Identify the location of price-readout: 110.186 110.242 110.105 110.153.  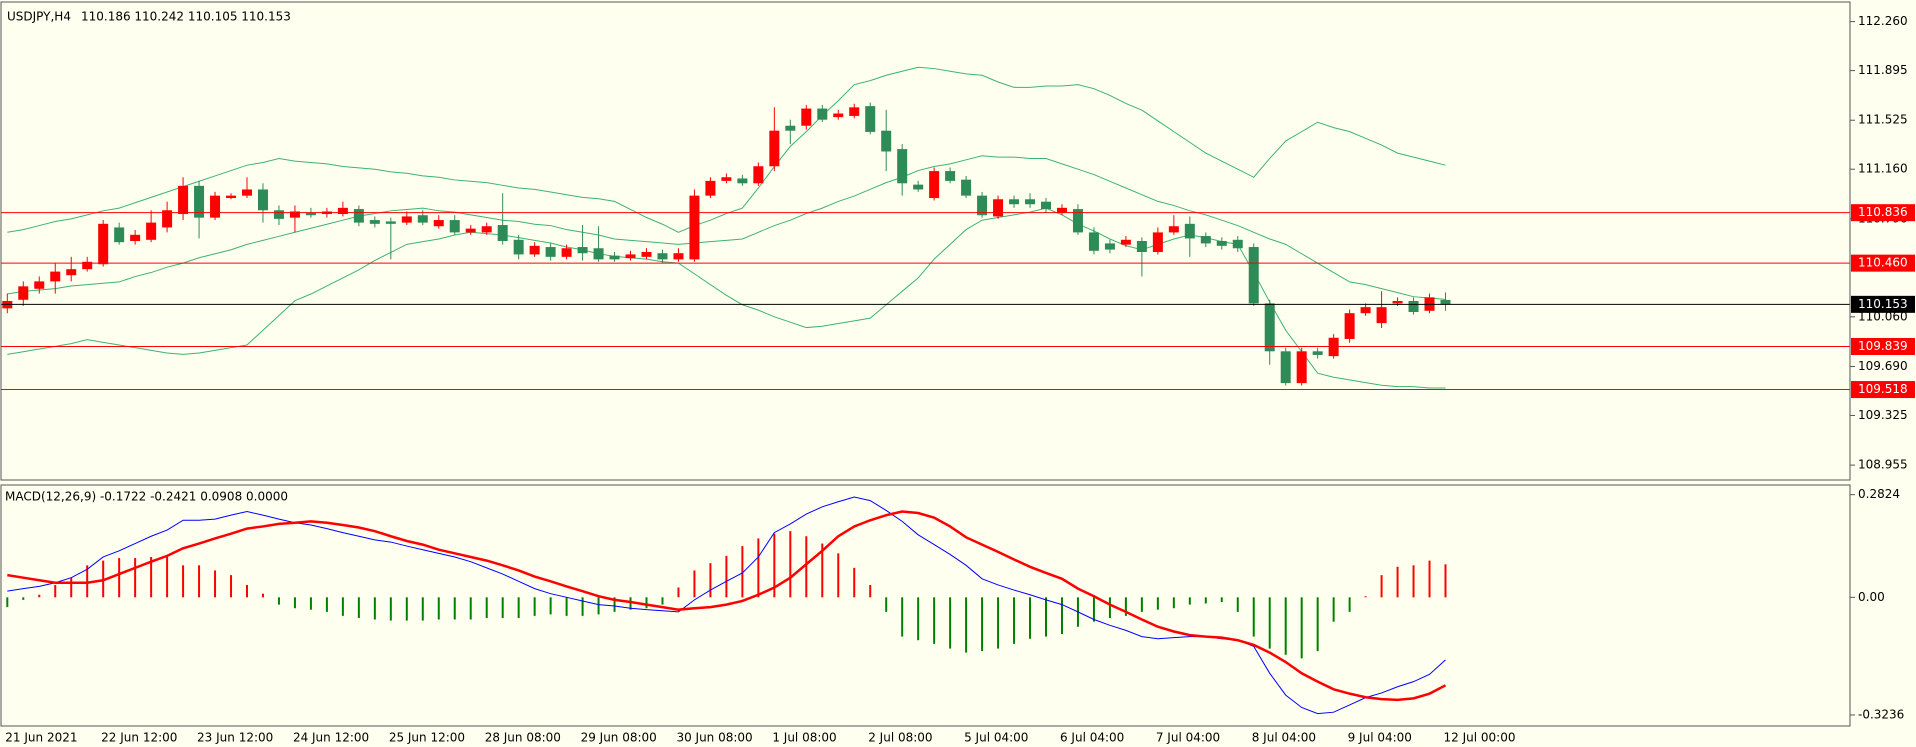
(186, 17).